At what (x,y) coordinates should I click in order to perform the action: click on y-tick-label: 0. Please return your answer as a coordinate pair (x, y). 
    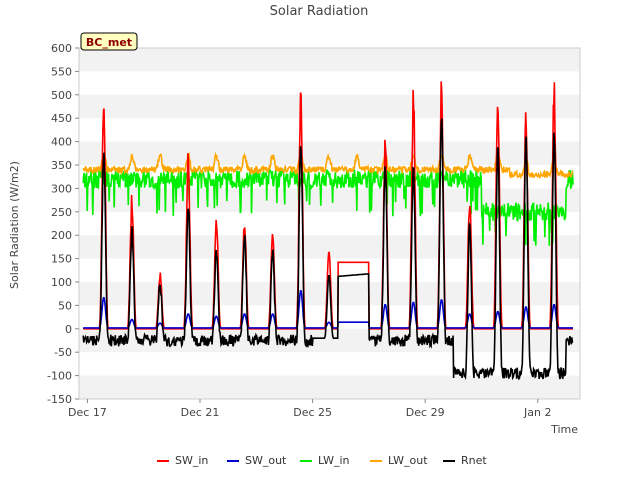
    Looking at the image, I should click on (68, 329).